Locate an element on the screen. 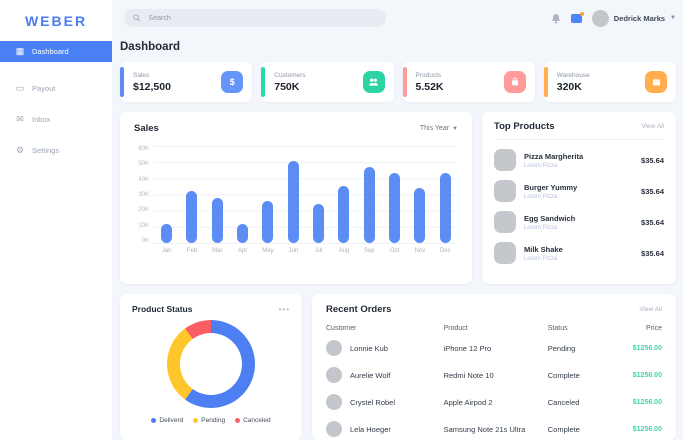 This screenshot has width=690, height=448. top-products-view-all-link: View All is located at coordinates (652, 126).